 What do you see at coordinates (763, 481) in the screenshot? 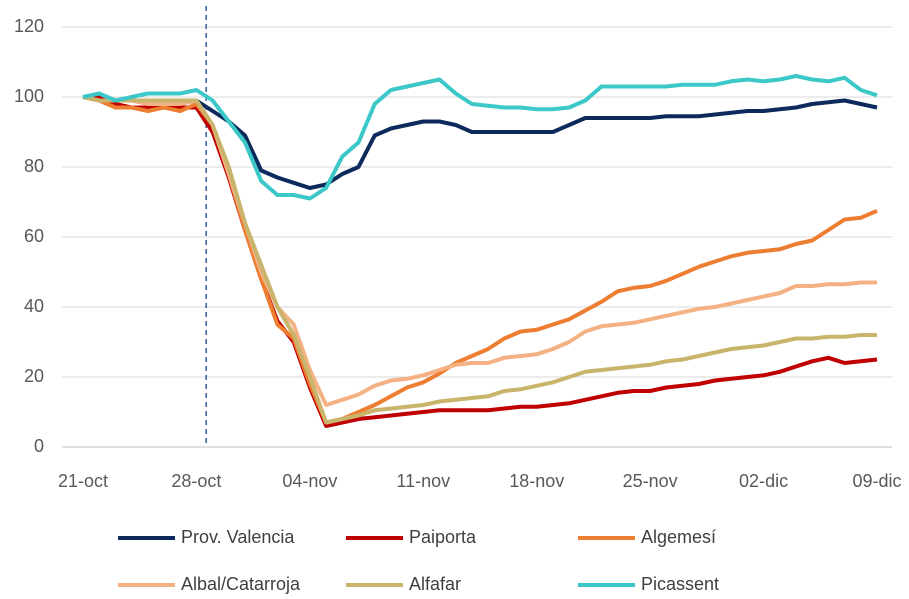
I see `x-tick-label: 02-dic` at bounding box center [763, 481].